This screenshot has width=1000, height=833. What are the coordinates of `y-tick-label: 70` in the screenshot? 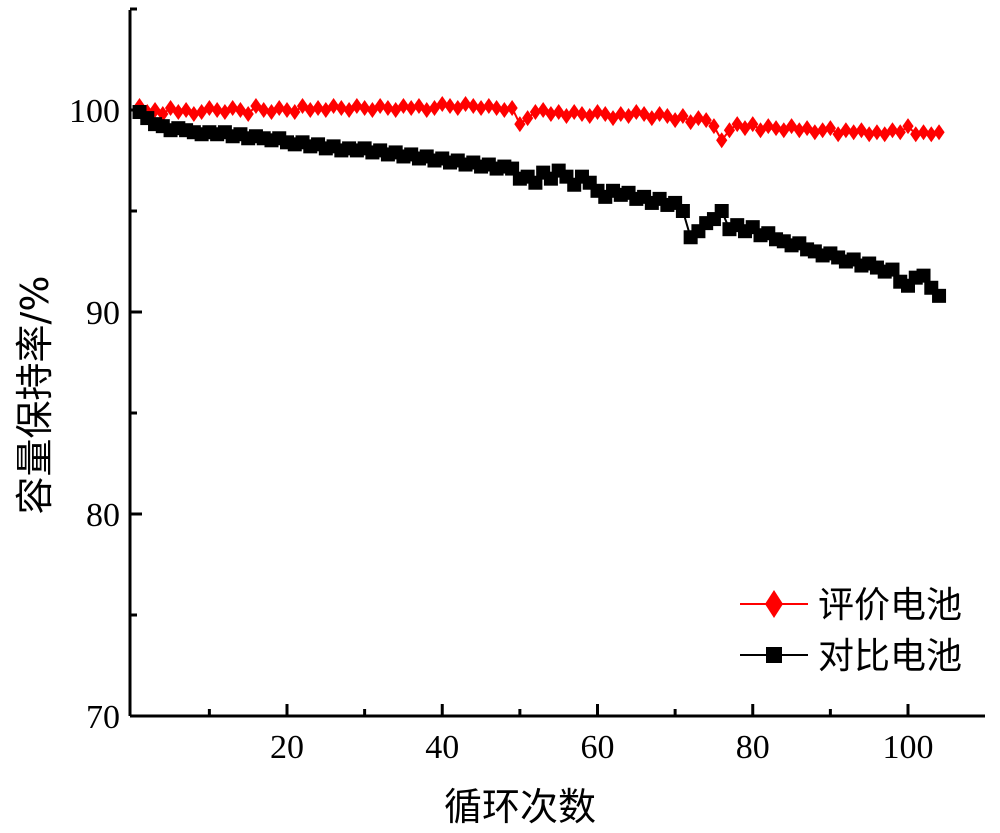 It's located at (103, 717).